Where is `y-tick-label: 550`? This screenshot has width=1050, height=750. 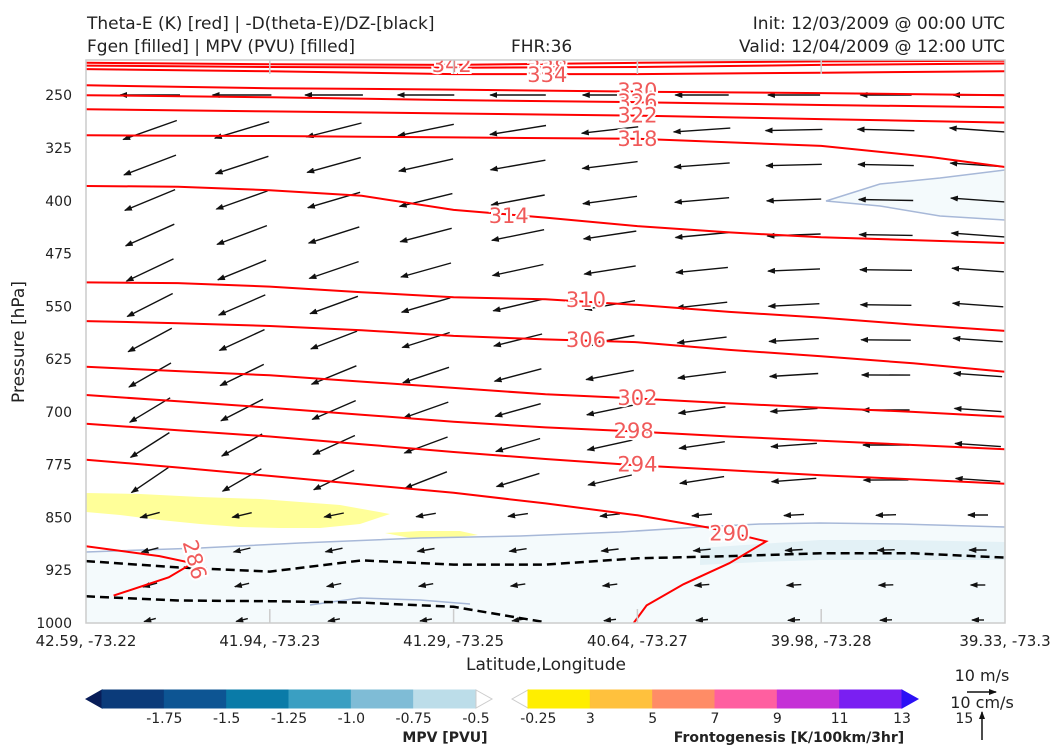
y-tick-label: 550 is located at coordinates (58, 307).